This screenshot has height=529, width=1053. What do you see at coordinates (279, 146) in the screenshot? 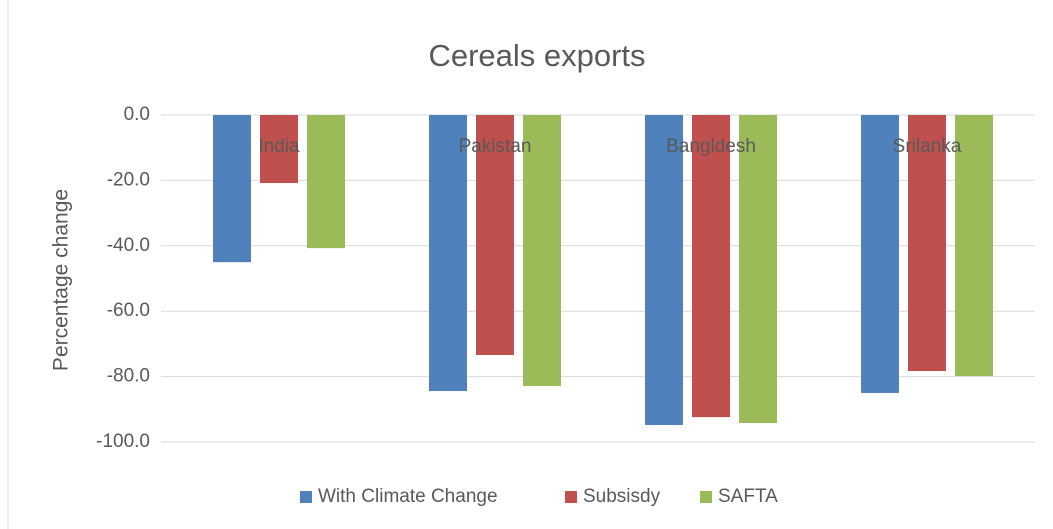
I see `x-tick-label: India` at bounding box center [279, 146].